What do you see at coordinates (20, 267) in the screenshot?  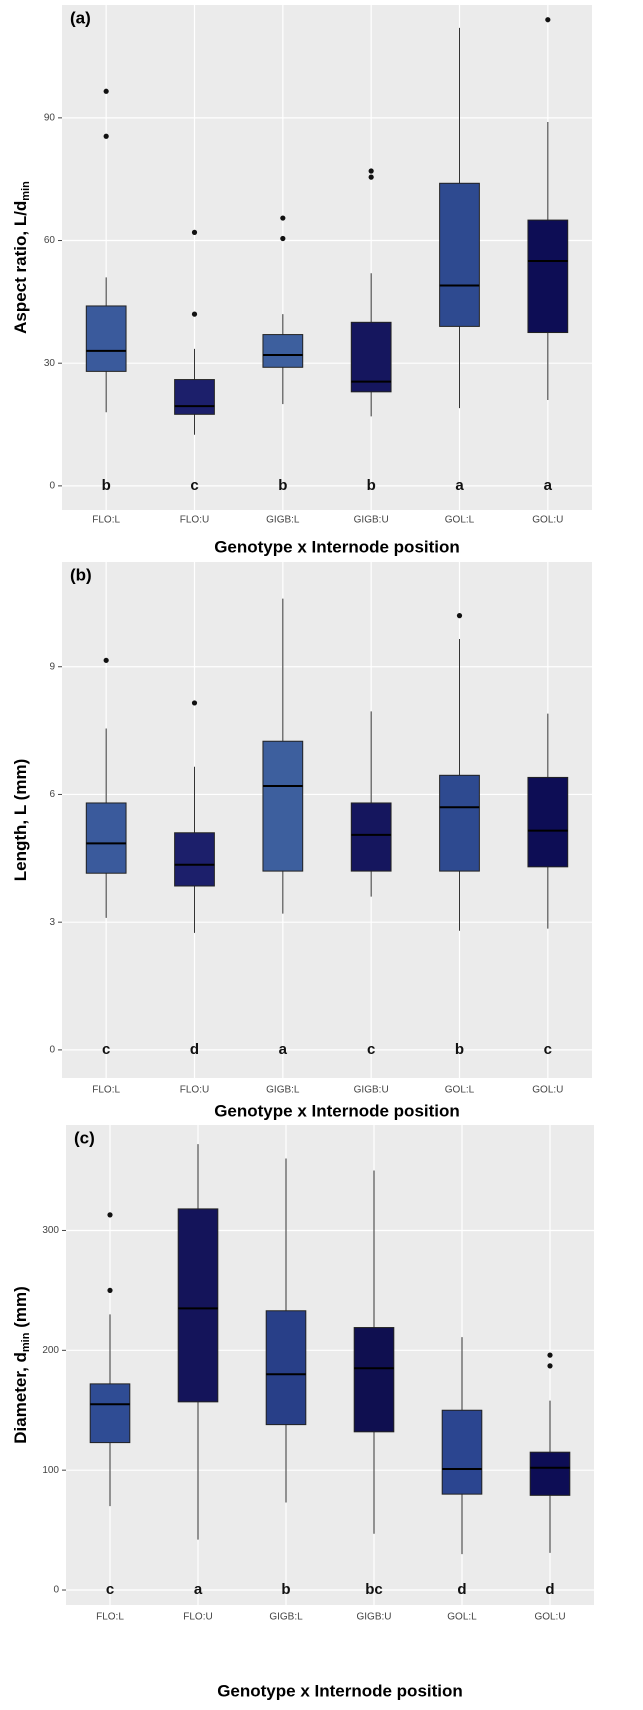 I see `y-axis-title-part: Aspect ratio, L/d` at bounding box center [20, 267].